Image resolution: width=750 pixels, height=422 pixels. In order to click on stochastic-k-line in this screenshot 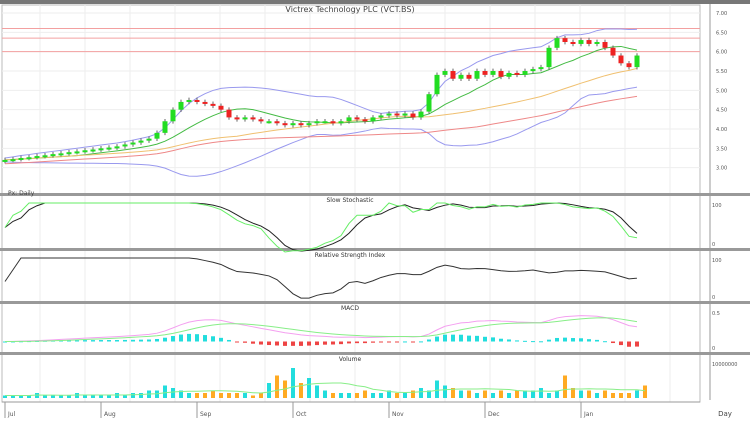, I will do `click(321, 227)`.